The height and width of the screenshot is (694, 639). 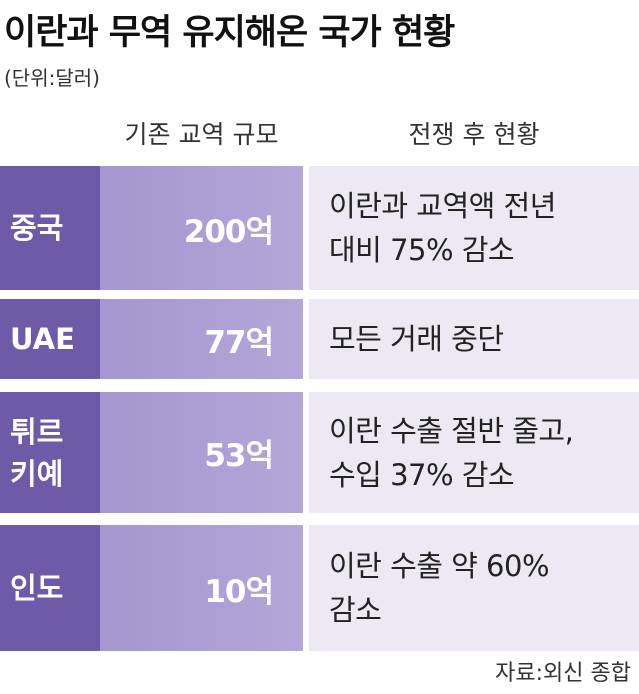 I want to click on trade-cell: 10억, so click(x=201, y=588).